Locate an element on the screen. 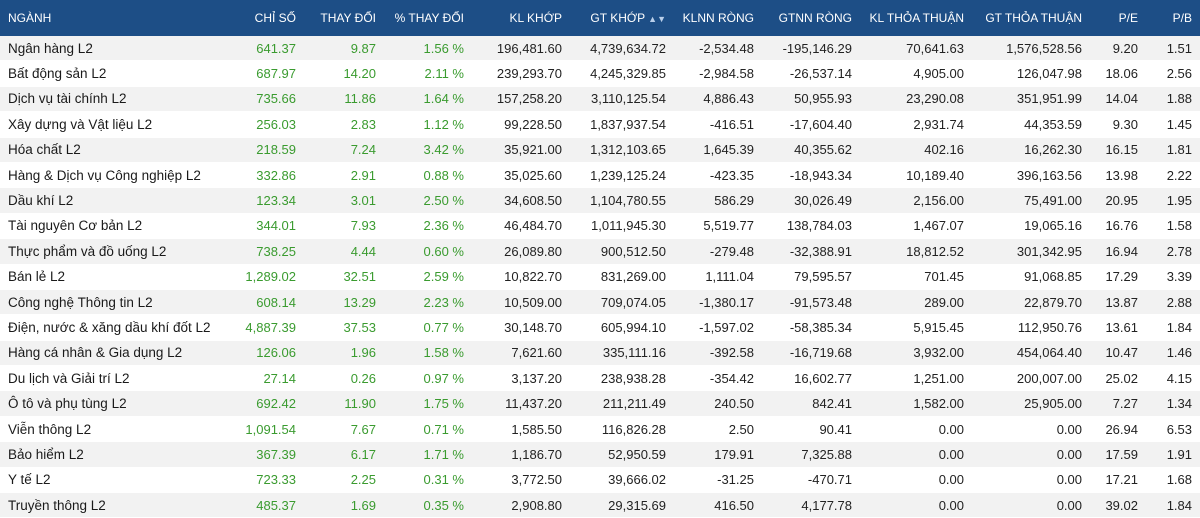  header-kl-thoa-thuan: KL THỎA THUẬN is located at coordinates (916, 18).